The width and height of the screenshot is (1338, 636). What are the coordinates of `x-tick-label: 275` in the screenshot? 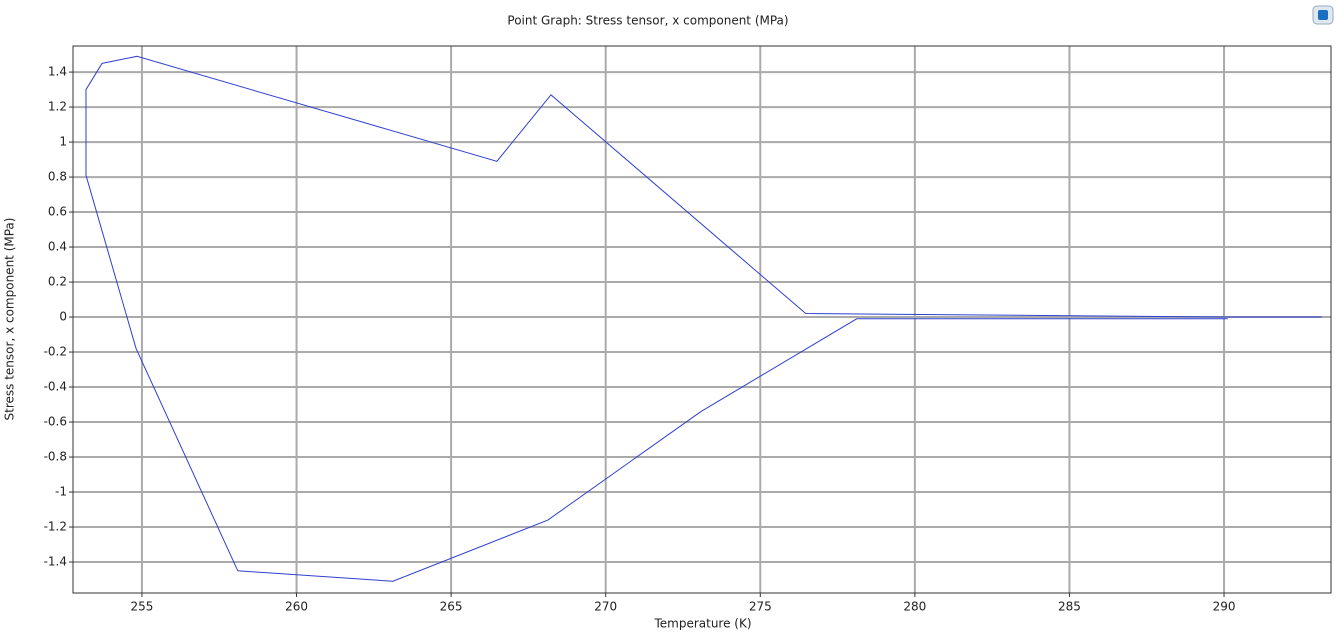 It's located at (760, 607).